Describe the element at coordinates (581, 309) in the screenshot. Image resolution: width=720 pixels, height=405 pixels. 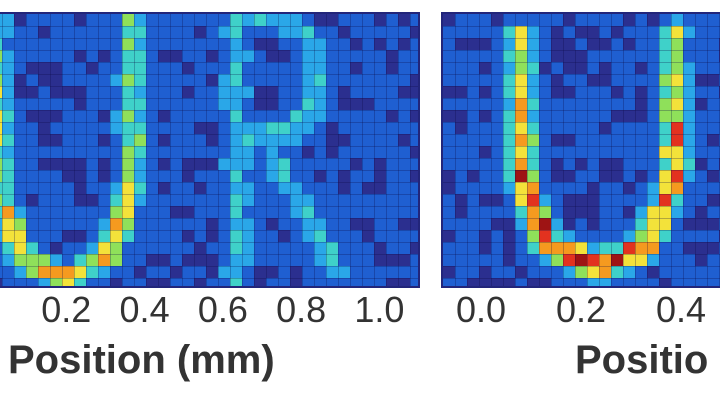
I see `x-tick-label: 0.2` at that location.